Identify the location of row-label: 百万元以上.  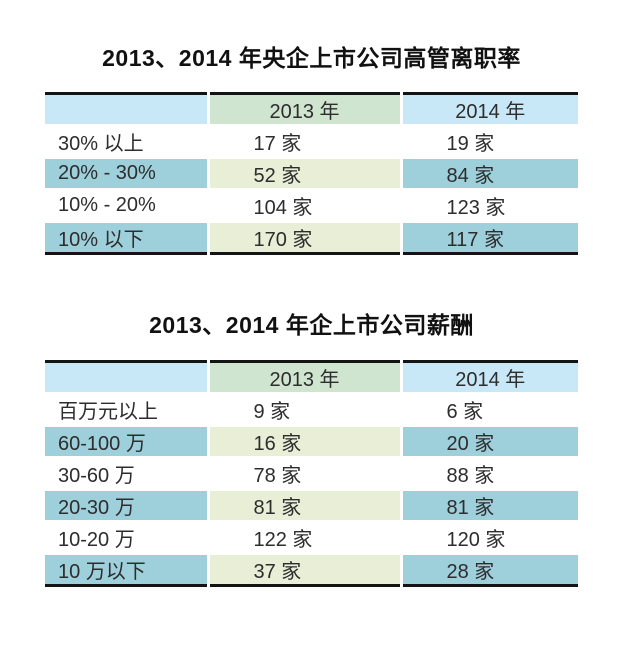
(126, 409).